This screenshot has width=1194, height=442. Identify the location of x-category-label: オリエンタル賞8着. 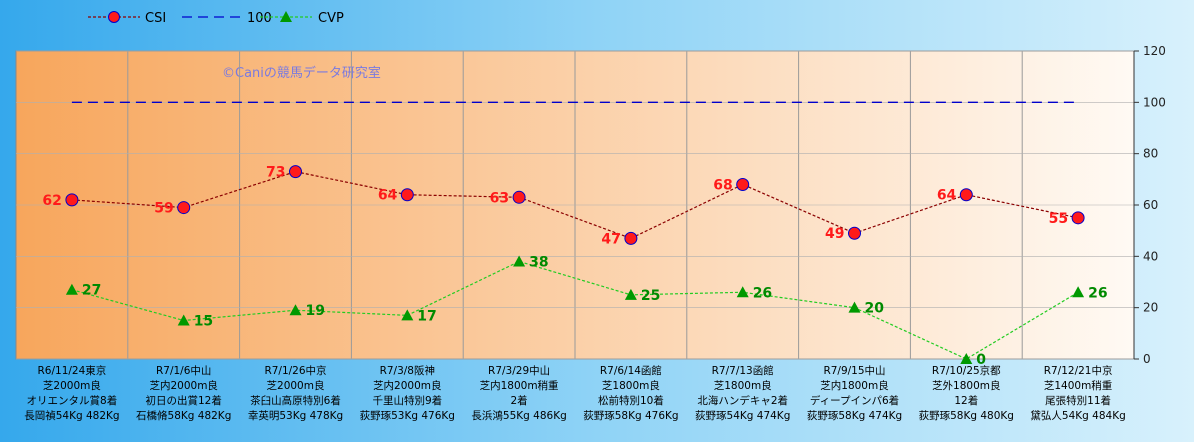
(72, 400).